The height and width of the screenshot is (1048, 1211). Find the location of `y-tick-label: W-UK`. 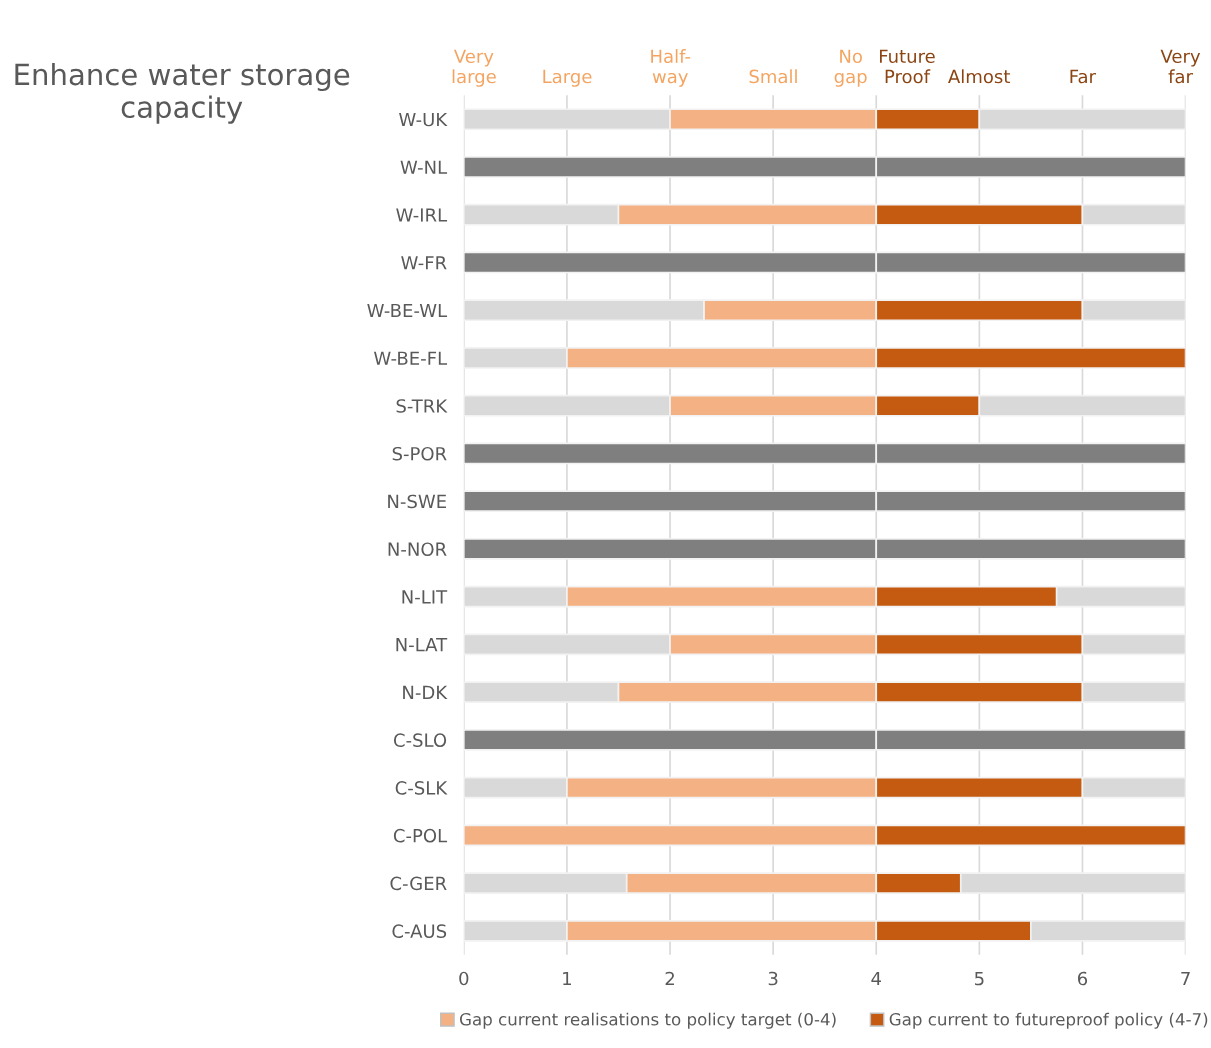

y-tick-label: W-UK is located at coordinates (423, 119).